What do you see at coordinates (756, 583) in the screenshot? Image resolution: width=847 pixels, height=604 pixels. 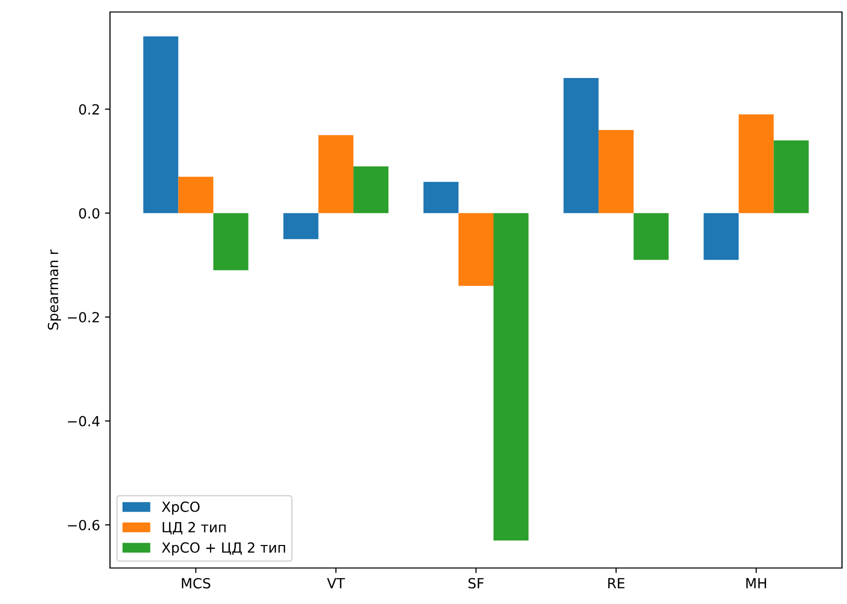 I see `x-tick-label: MH` at bounding box center [756, 583].